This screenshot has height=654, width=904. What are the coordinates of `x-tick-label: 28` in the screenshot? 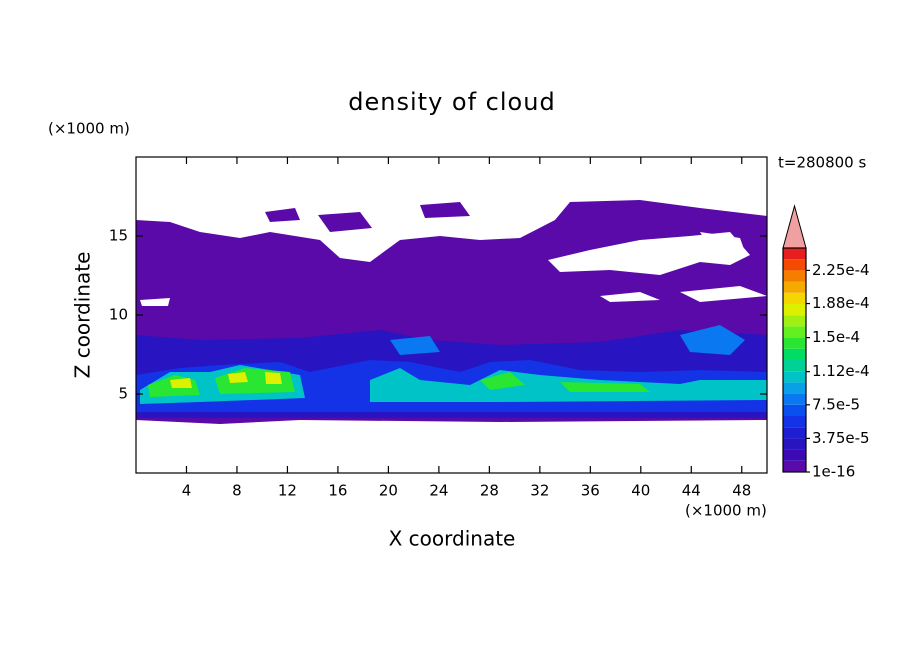 It's located at (489, 491).